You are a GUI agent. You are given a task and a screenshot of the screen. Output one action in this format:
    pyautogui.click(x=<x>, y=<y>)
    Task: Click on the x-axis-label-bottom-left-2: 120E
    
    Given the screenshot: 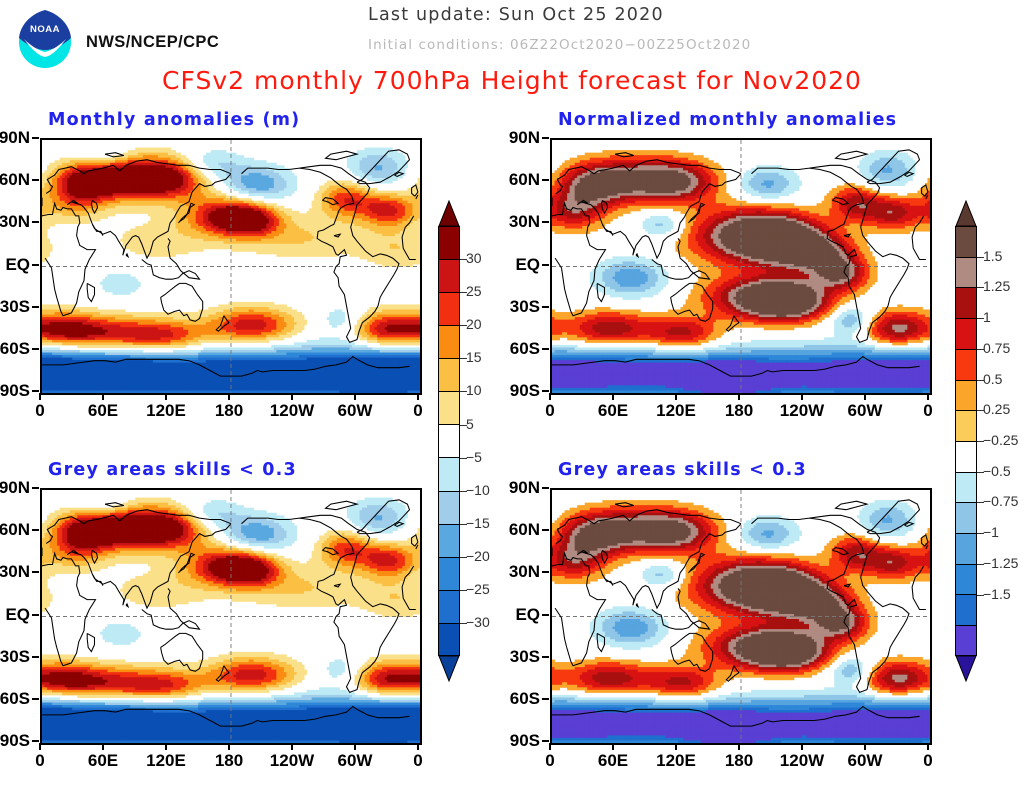 What is the action you would take?
    pyautogui.click(x=166, y=761)
    